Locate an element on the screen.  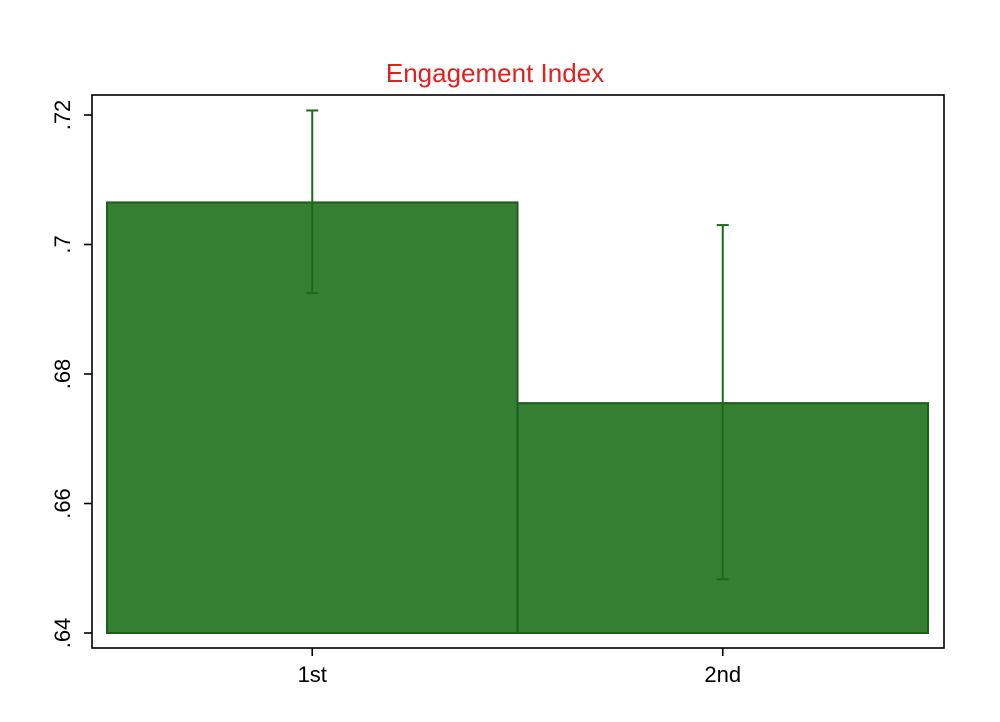
y-tick-label: .72 is located at coordinates (62, 115).